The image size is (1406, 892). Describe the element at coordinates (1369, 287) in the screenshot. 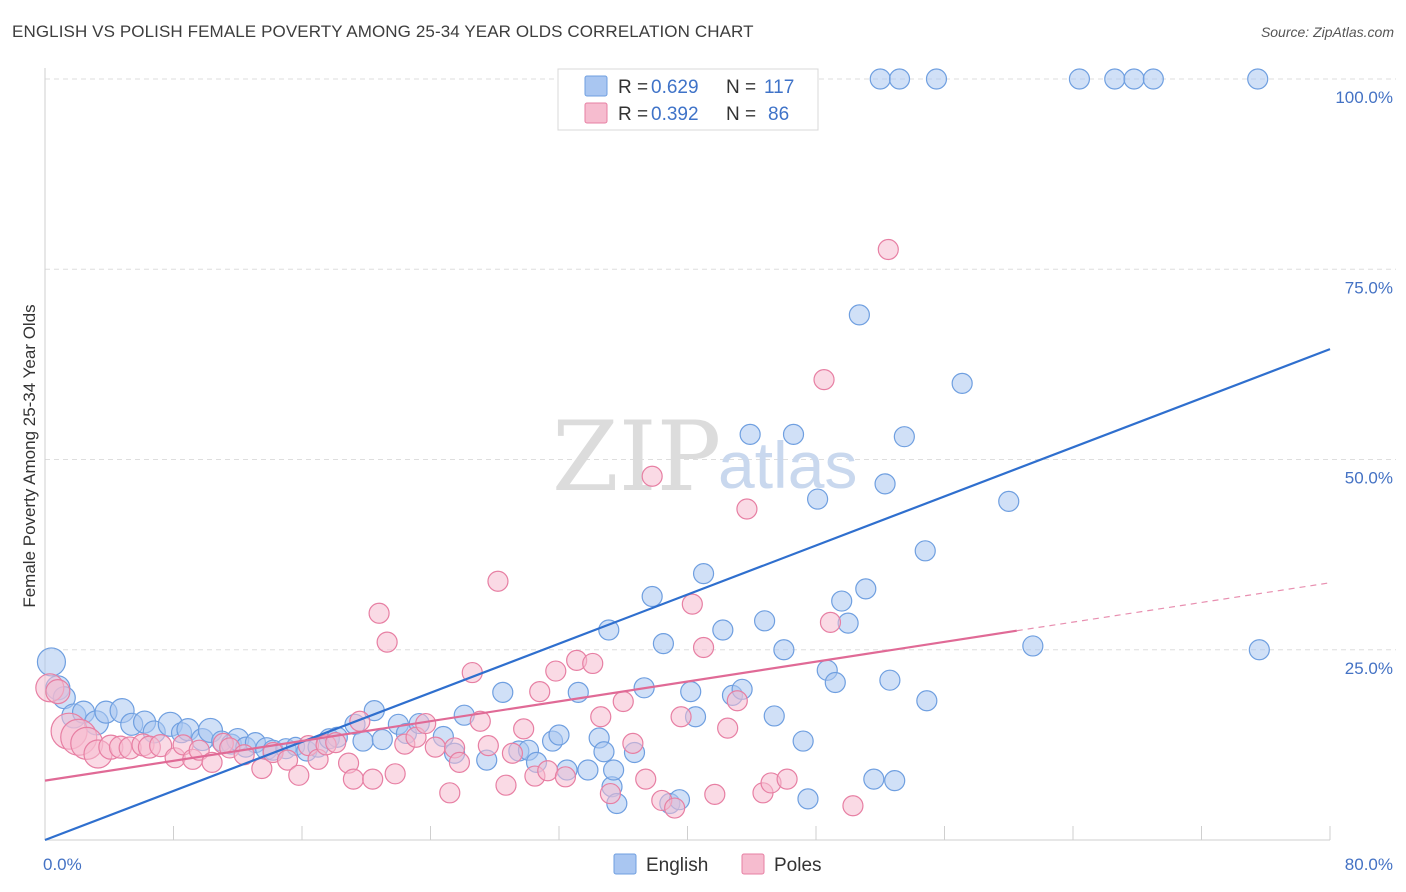

I see `y-tick-label: 75.0%` at that location.